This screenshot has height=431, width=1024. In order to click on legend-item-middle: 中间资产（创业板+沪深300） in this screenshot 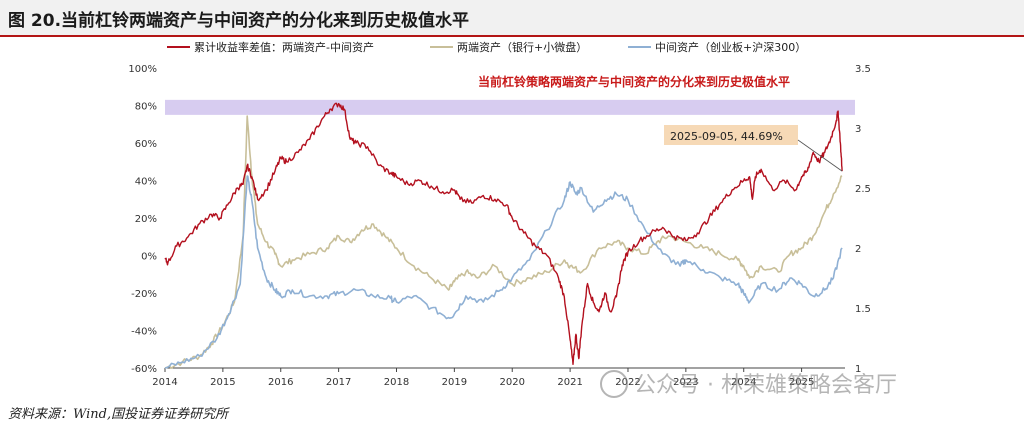, I will do `click(730, 47)`.